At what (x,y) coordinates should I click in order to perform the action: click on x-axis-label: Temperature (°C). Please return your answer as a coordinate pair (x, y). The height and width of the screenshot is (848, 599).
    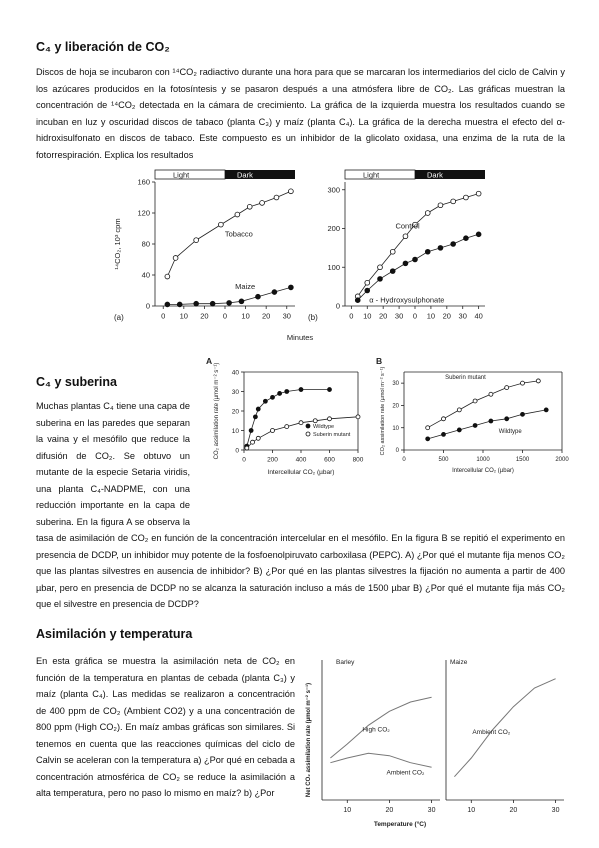
    Looking at the image, I should click on (400, 824).